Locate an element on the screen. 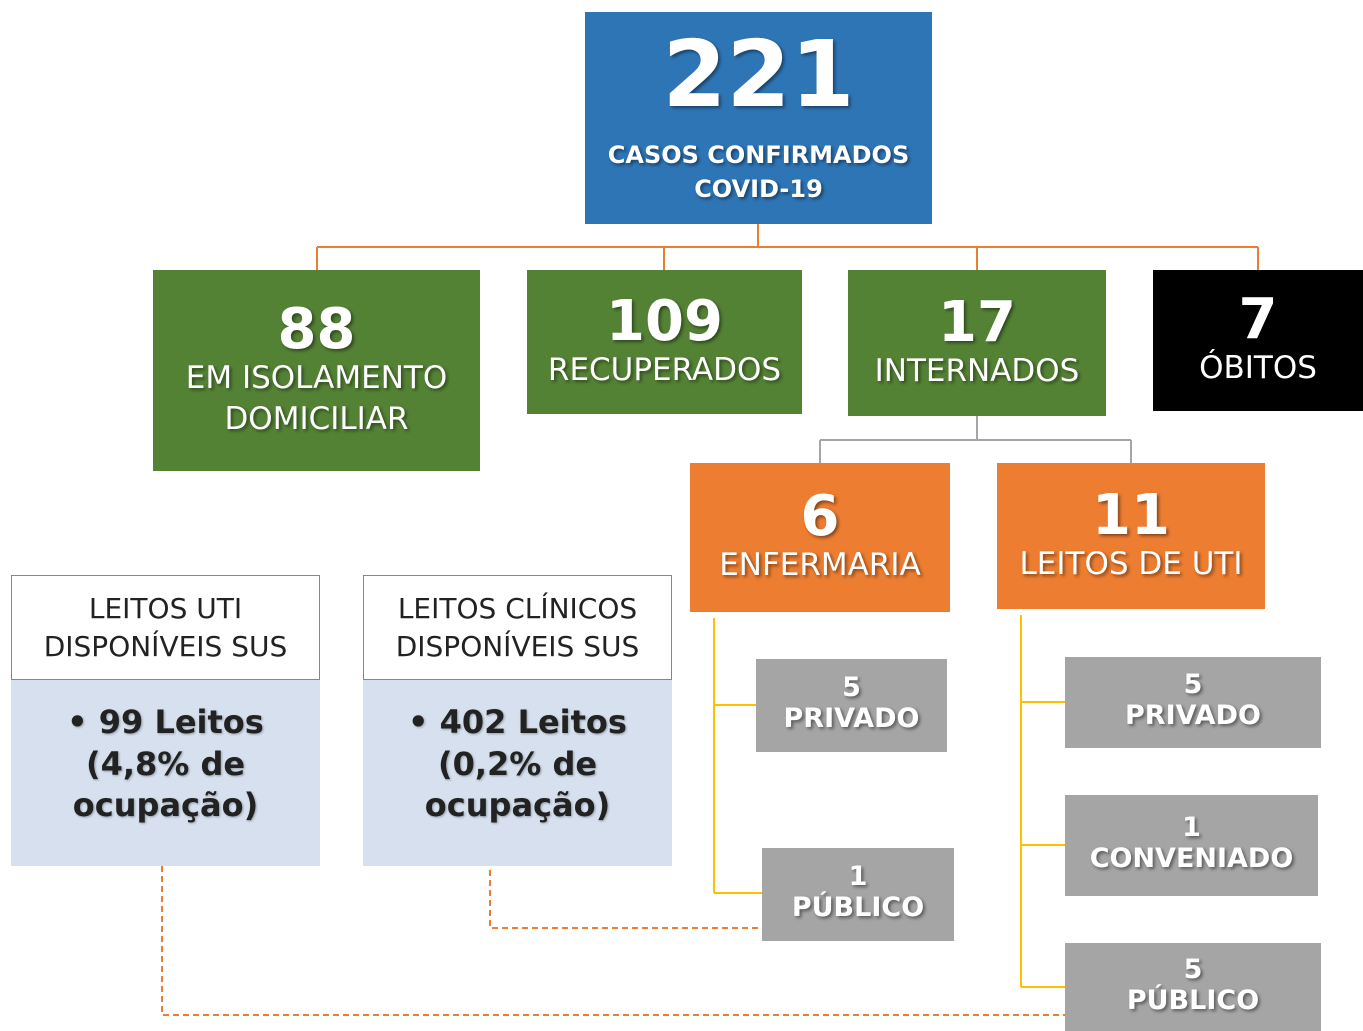 Image resolution: width=1363 pixels, height=1031 pixels. breakdown-box: 1 PÚBLICO is located at coordinates (858, 894).